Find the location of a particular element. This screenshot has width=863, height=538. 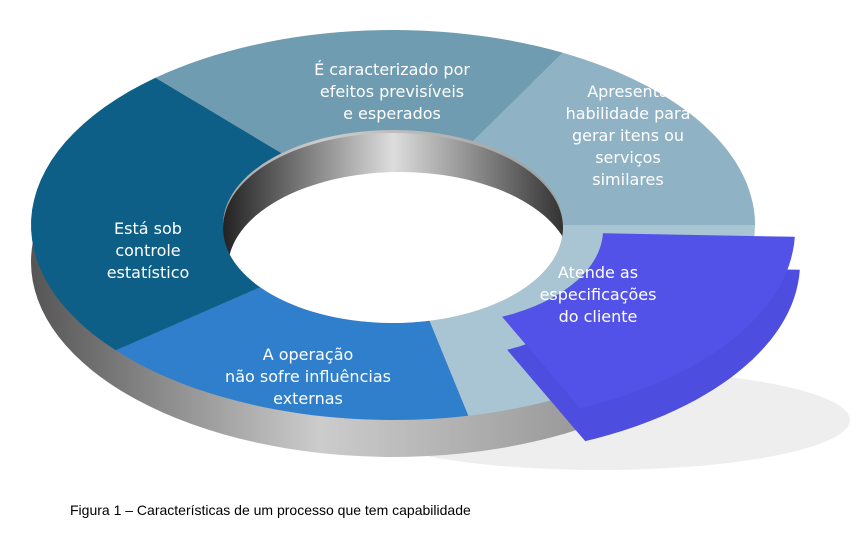

segment-label: Apresenta is located at coordinates (628, 91).